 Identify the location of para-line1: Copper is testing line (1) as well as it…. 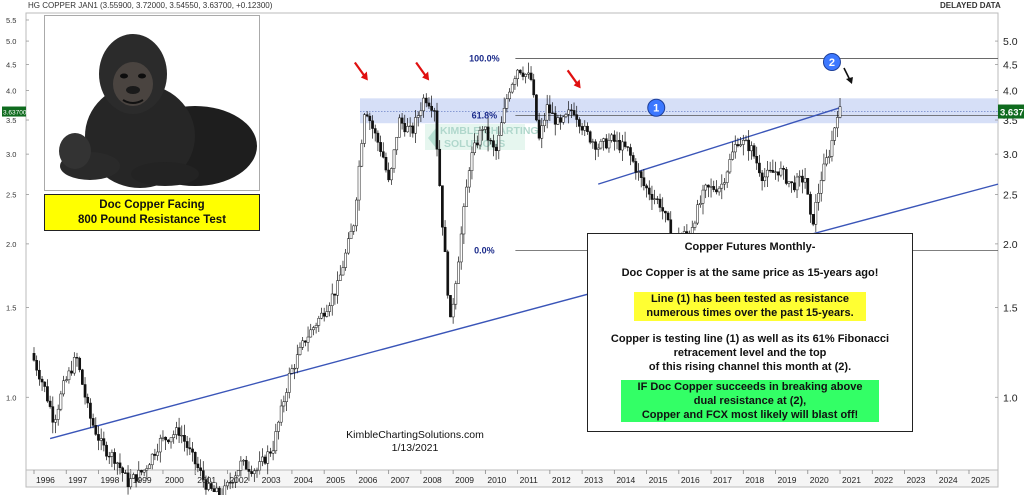
(750, 339).